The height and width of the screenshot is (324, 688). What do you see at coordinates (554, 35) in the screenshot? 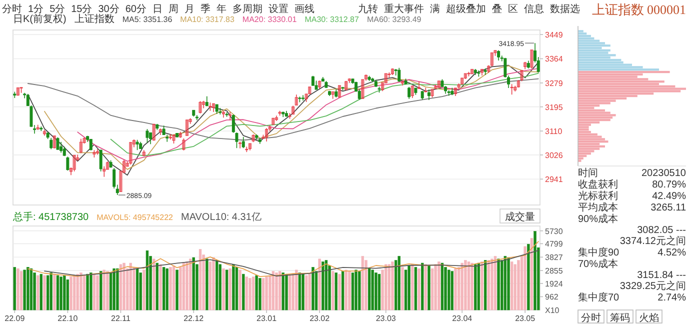
I see `y-tick-label: 3449` at bounding box center [554, 35].